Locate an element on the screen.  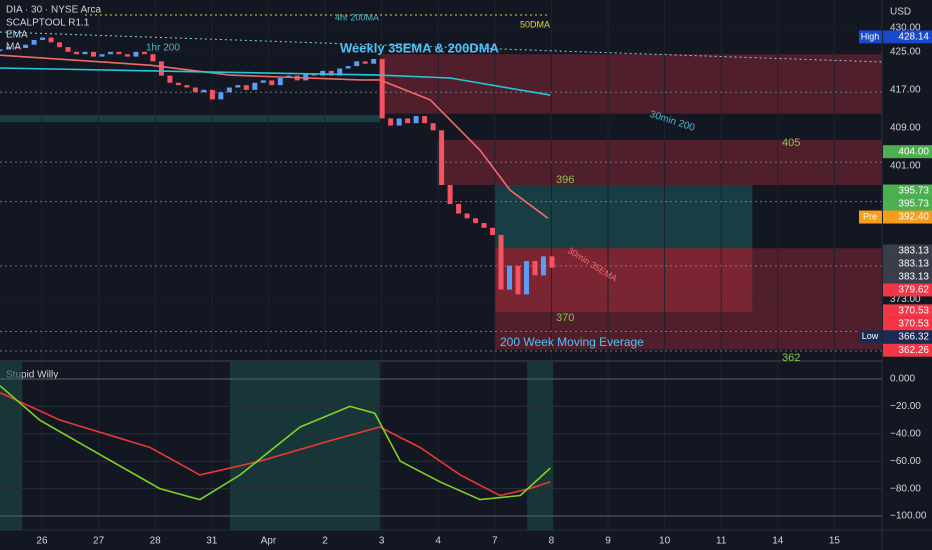
y-tick-label: 409.00 is located at coordinates (905, 128).